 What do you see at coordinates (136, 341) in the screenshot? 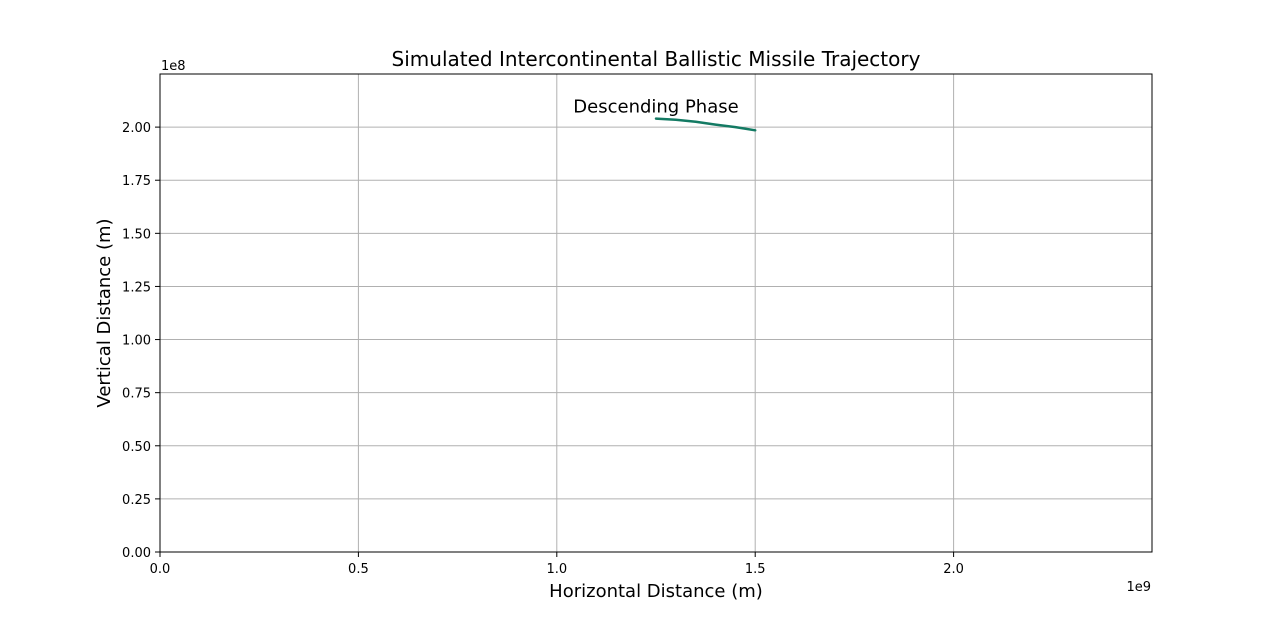
I see `y-tick-label: 1.00` at bounding box center [136, 341].